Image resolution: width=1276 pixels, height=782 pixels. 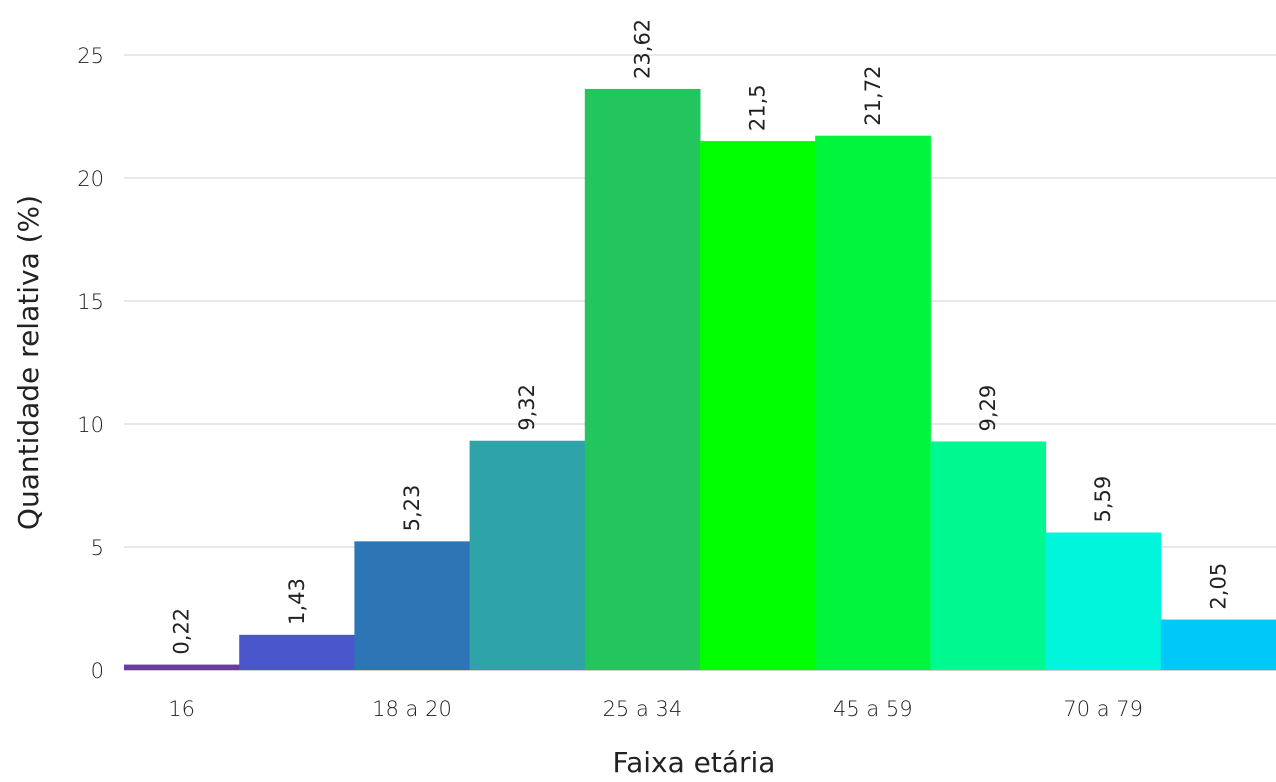 I want to click on y-axis-ticks: 0 5 10 15 20 25, so click(x=90, y=363).